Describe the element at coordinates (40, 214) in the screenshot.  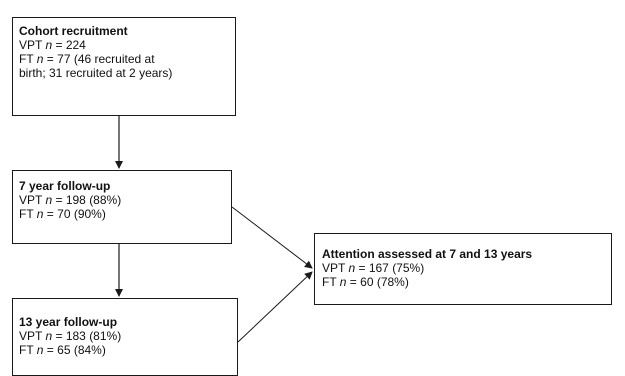
I see `followup7-ft-n: n` at that location.